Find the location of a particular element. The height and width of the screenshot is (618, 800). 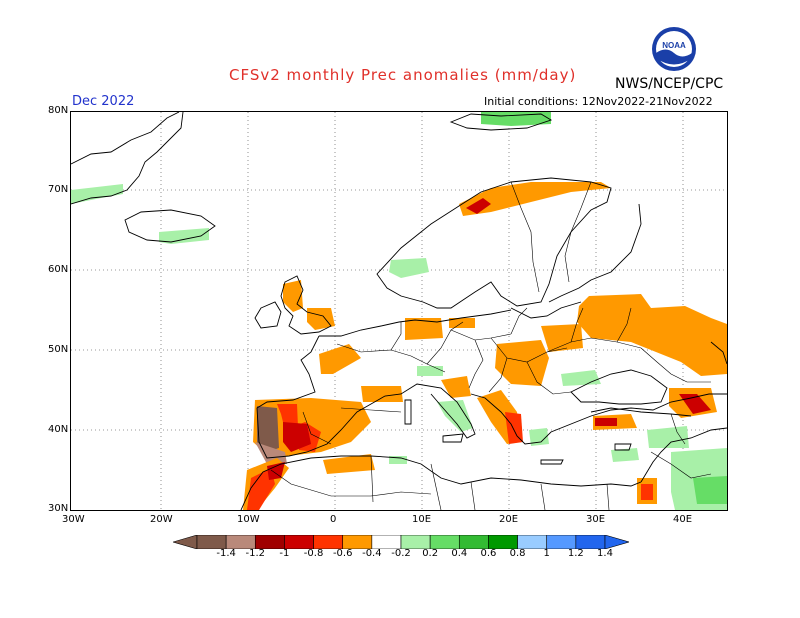

legend-tick-label: -0.2 is located at coordinates (401, 553).